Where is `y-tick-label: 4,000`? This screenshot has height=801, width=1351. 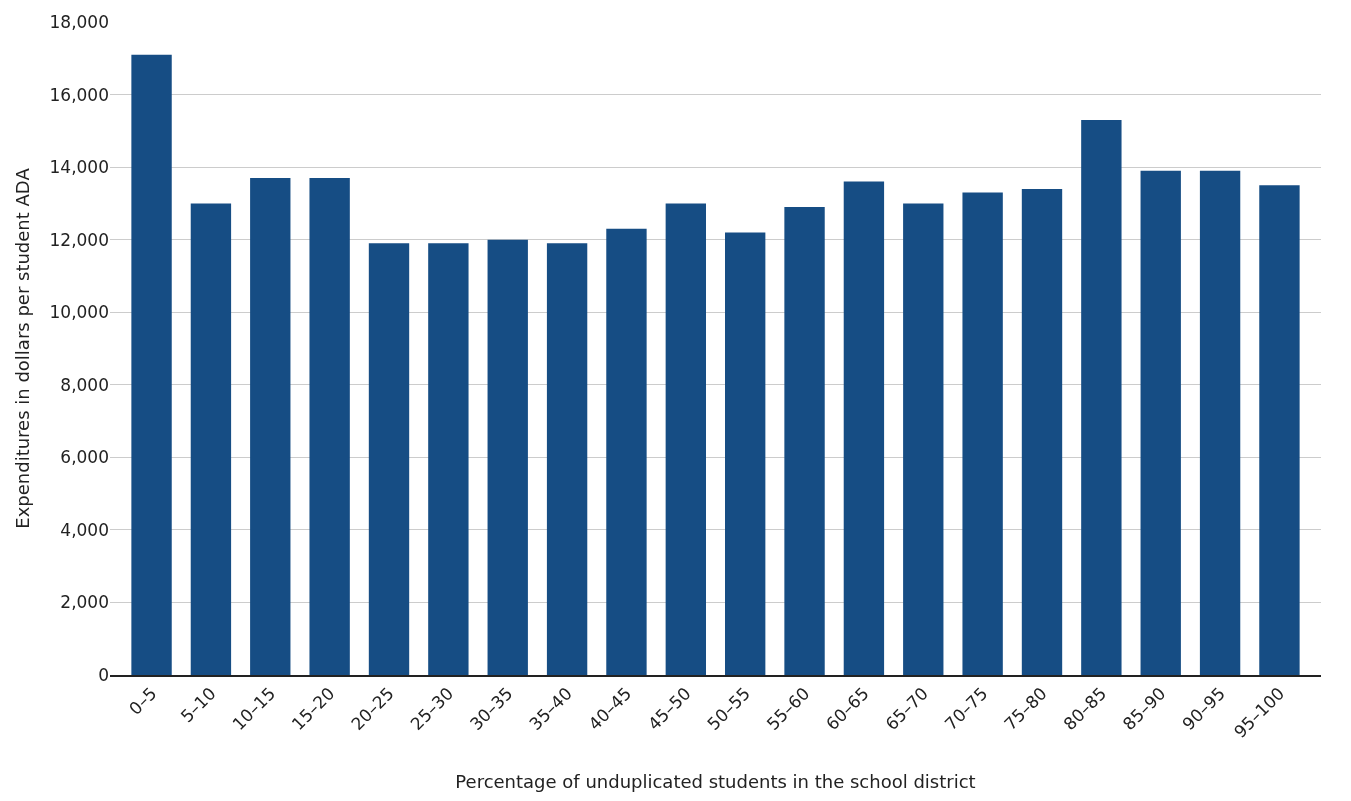
y-tick-label: 4,000 is located at coordinates (84, 529).